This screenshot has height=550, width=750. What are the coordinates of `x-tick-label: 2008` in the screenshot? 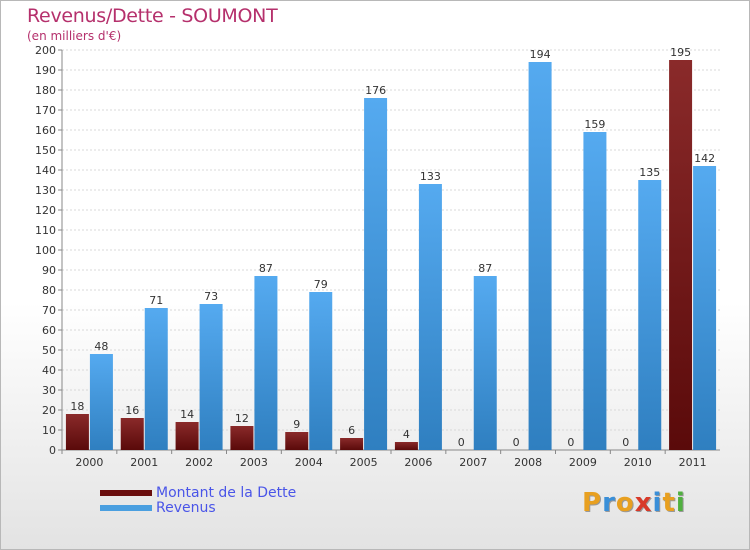 It's located at (528, 462).